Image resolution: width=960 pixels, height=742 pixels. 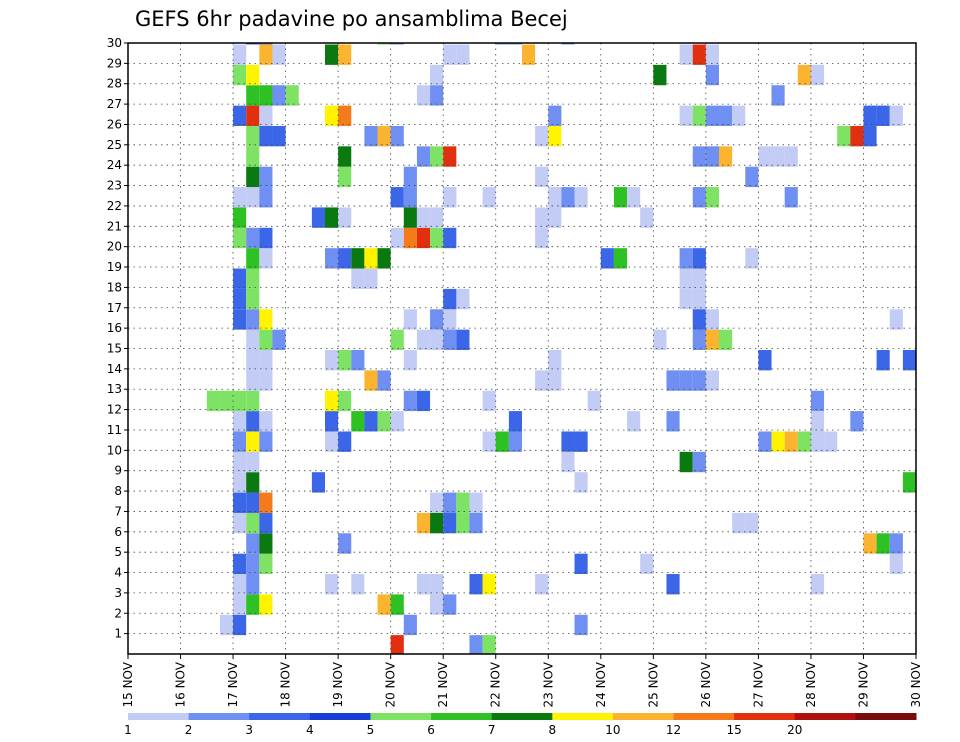 I want to click on x-tick-label: 29 NOV, so click(x=863, y=684).